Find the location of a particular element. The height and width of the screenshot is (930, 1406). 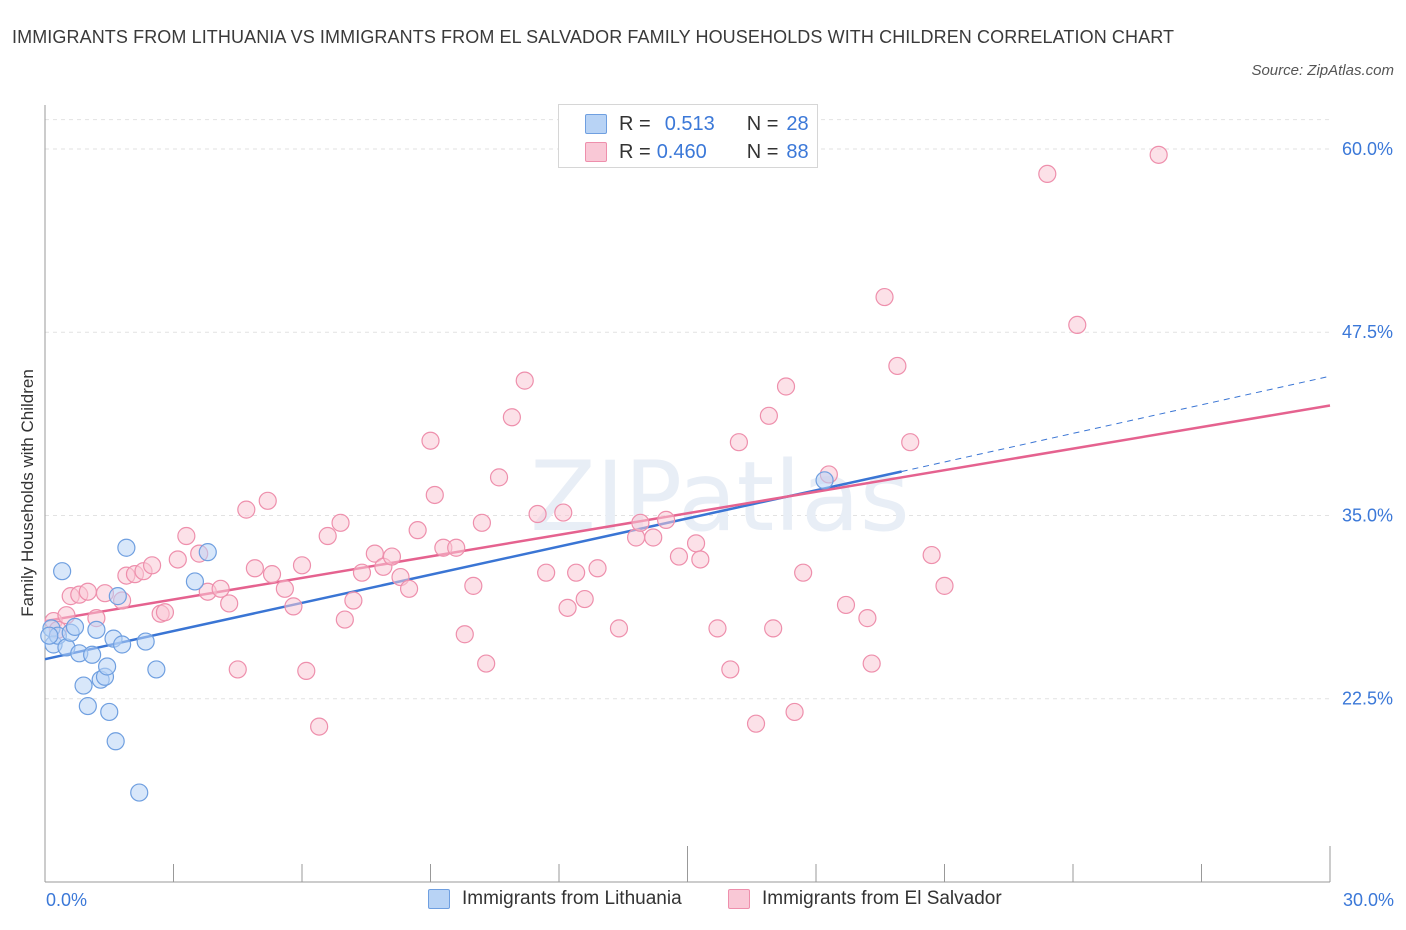

legend-item-lithuania: Immigrants from Lithuania is located at coordinates (555, 899).